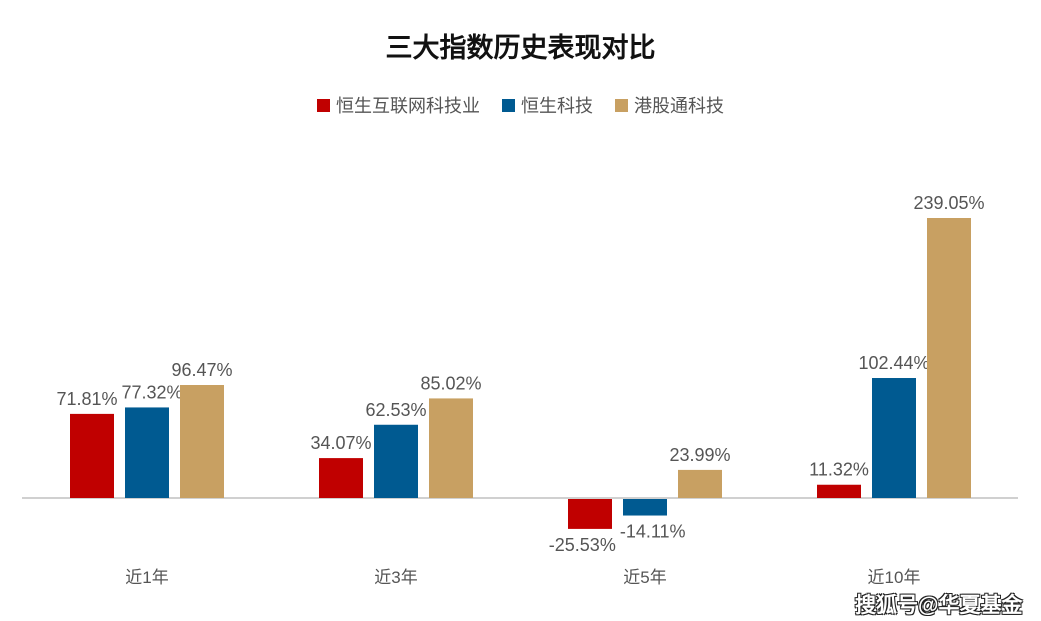 This screenshot has height=621, width=1041. What do you see at coordinates (894, 577) in the screenshot?
I see `category-label: 近10年` at bounding box center [894, 577].